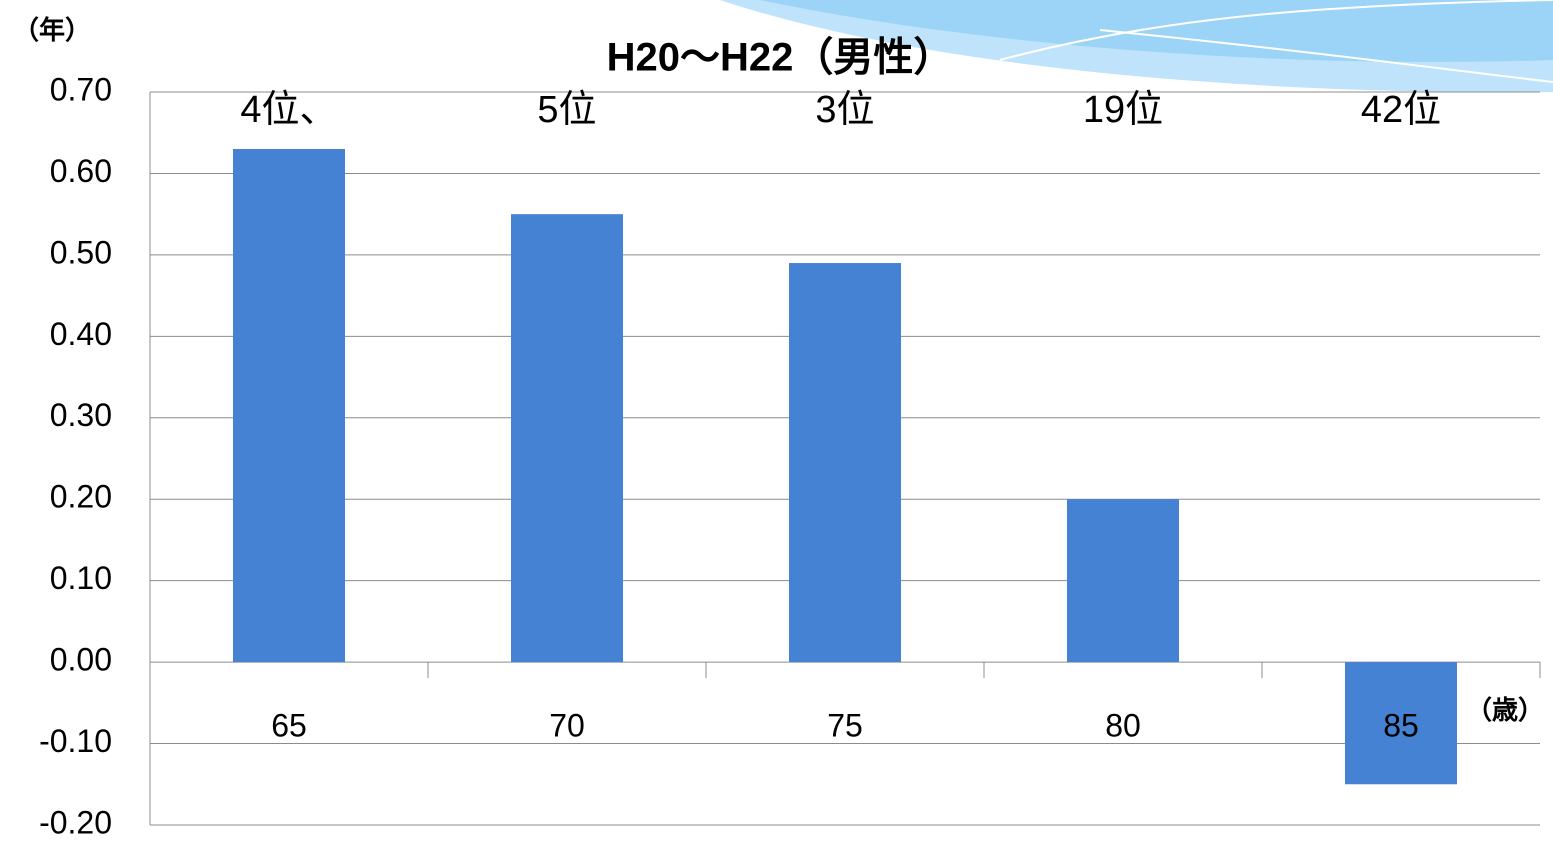 This screenshot has width=1553, height=842. Describe the element at coordinates (75, 822) in the screenshot. I see `y-tick-label: -0.20` at that location.